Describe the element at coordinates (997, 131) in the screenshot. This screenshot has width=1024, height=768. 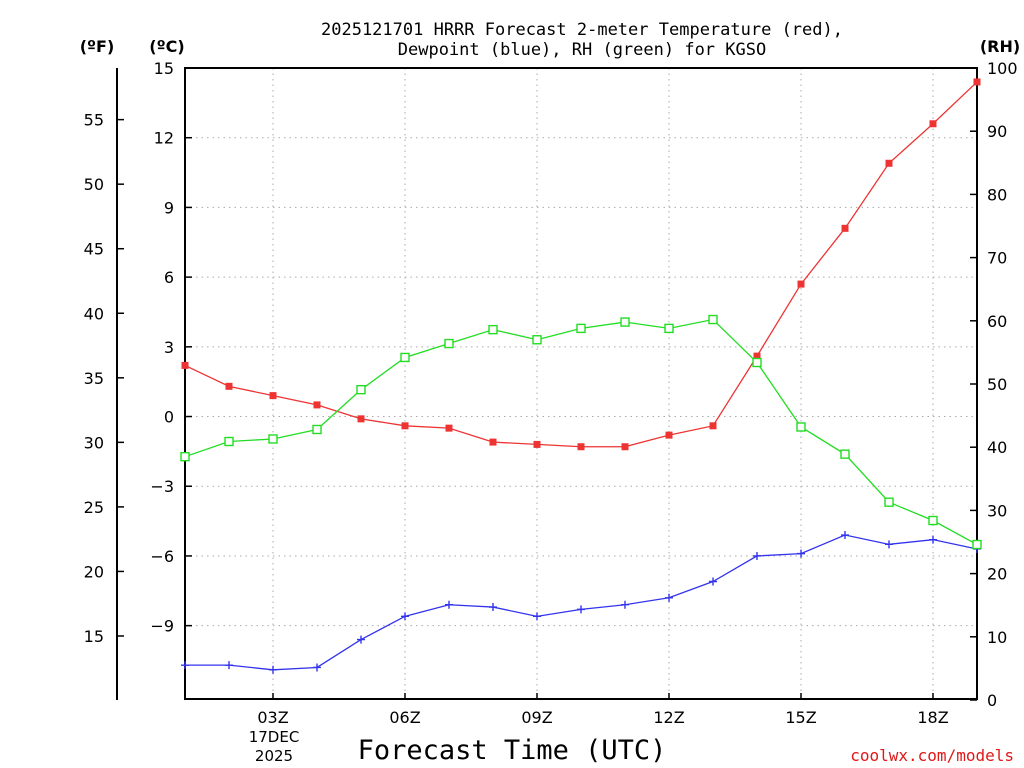
I see `rh-tick-label: 90` at that location.